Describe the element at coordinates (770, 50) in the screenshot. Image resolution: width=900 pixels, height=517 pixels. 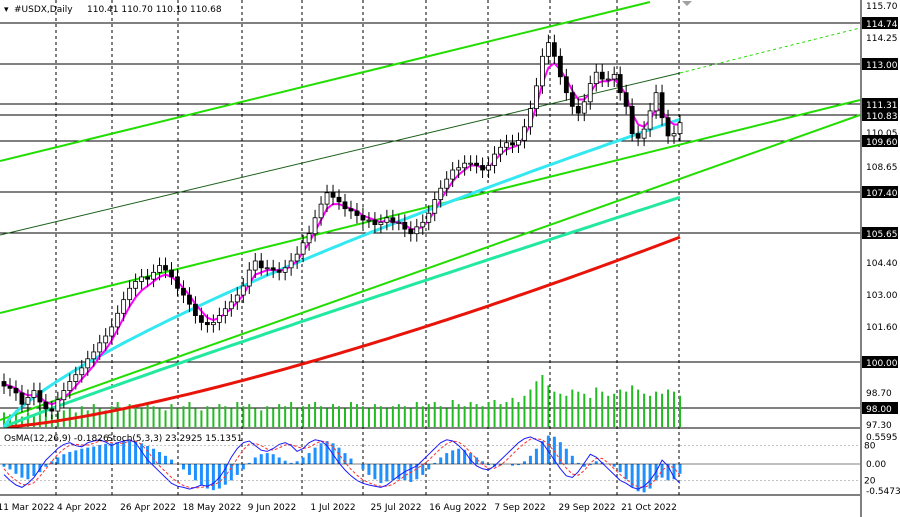
I see `channel-projection` at that location.